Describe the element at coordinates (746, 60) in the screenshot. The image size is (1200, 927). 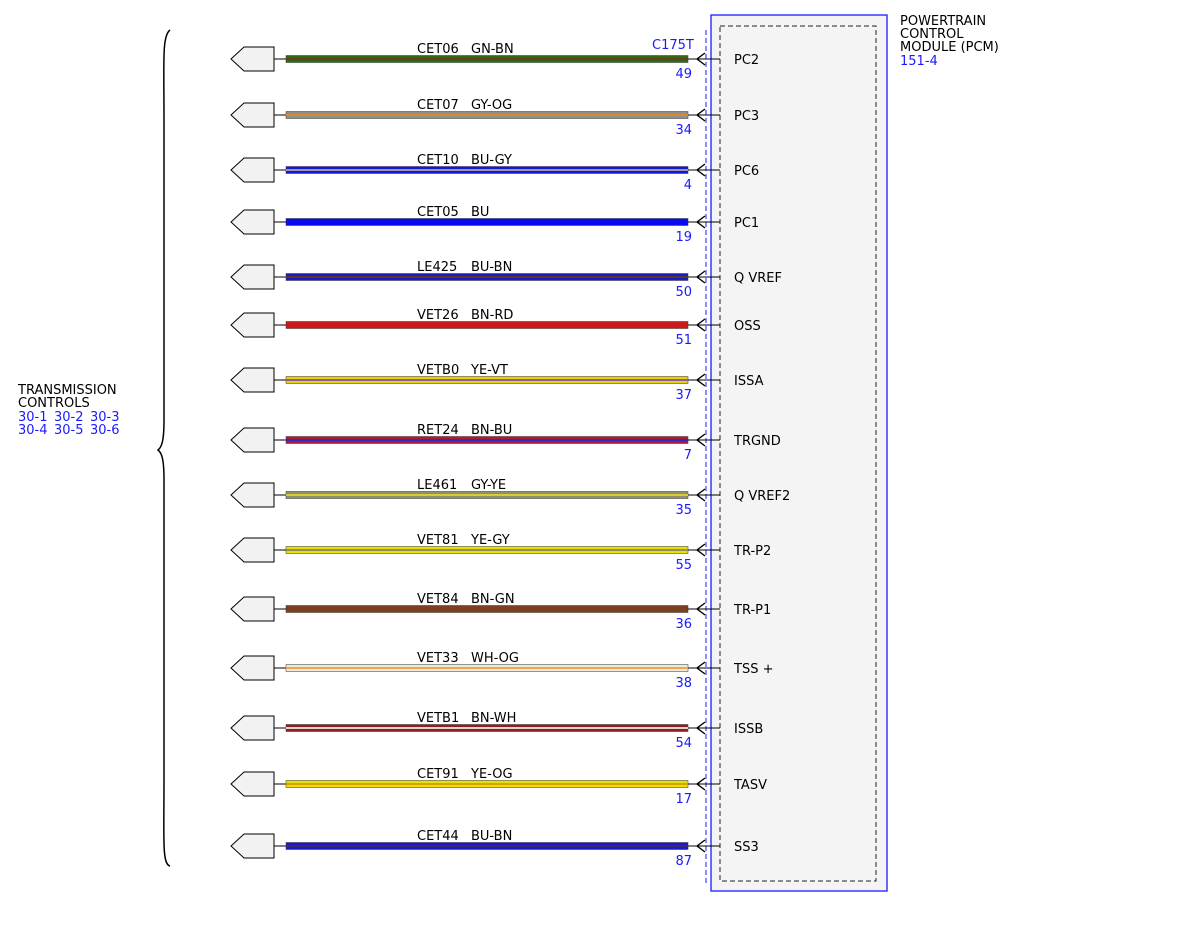
I see `pin-signal-name: PC2` at that location.